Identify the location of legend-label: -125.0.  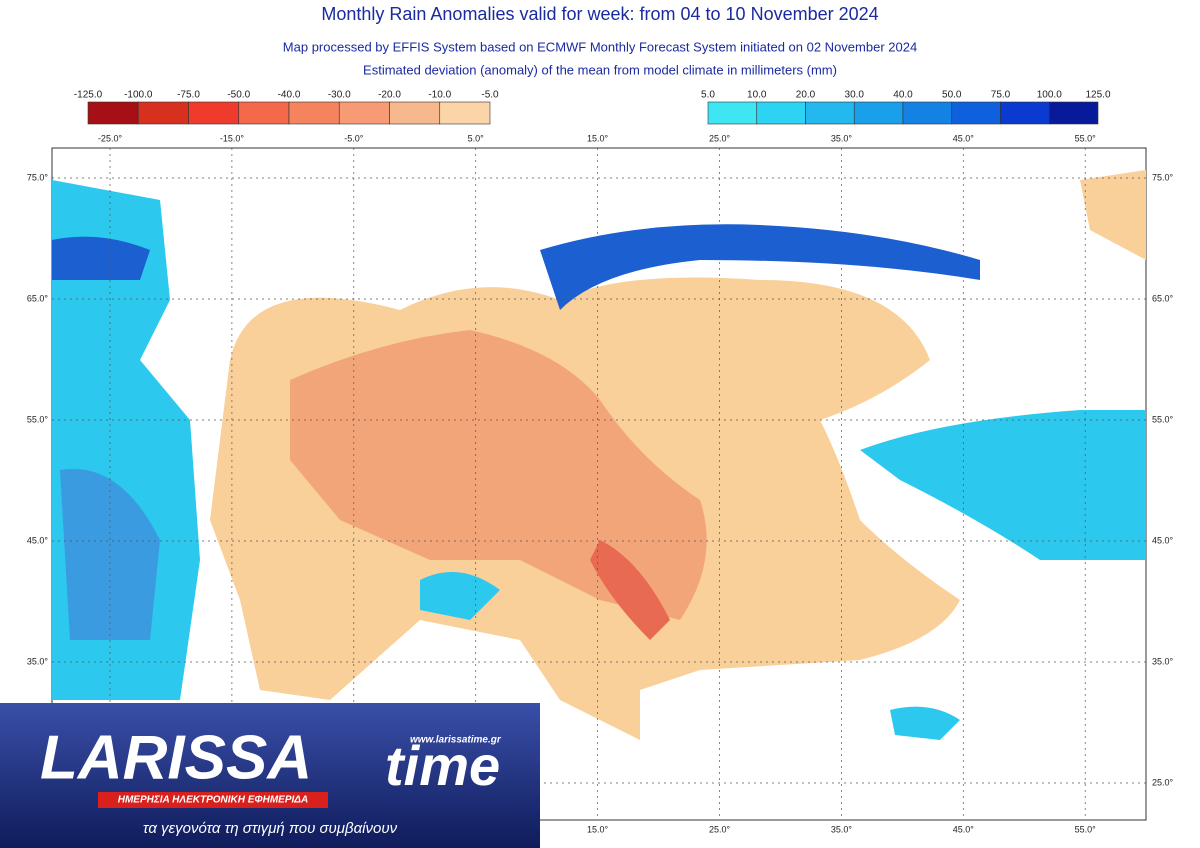
(88, 95).